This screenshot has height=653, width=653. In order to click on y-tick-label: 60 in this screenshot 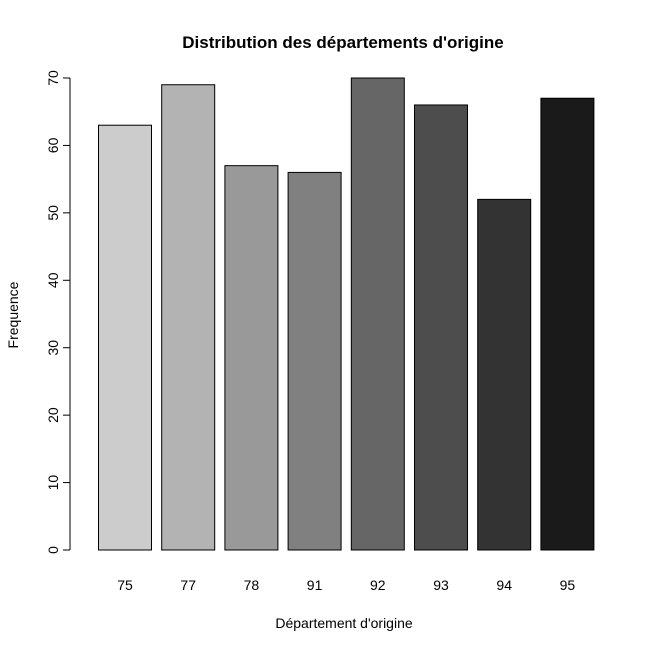, I will do `click(53, 145)`.